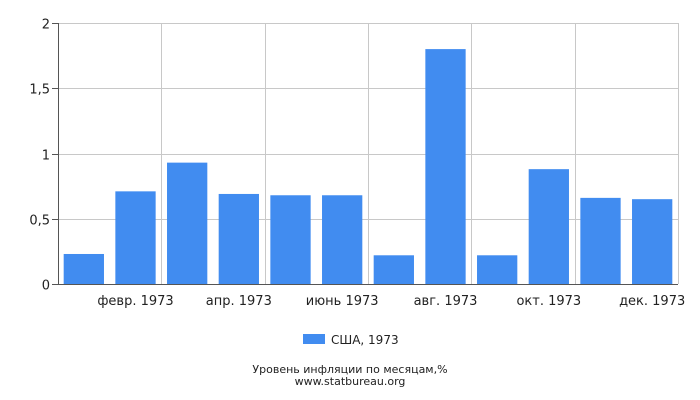 The image size is (700, 400). I want to click on legend: США, 1973, so click(351, 340).